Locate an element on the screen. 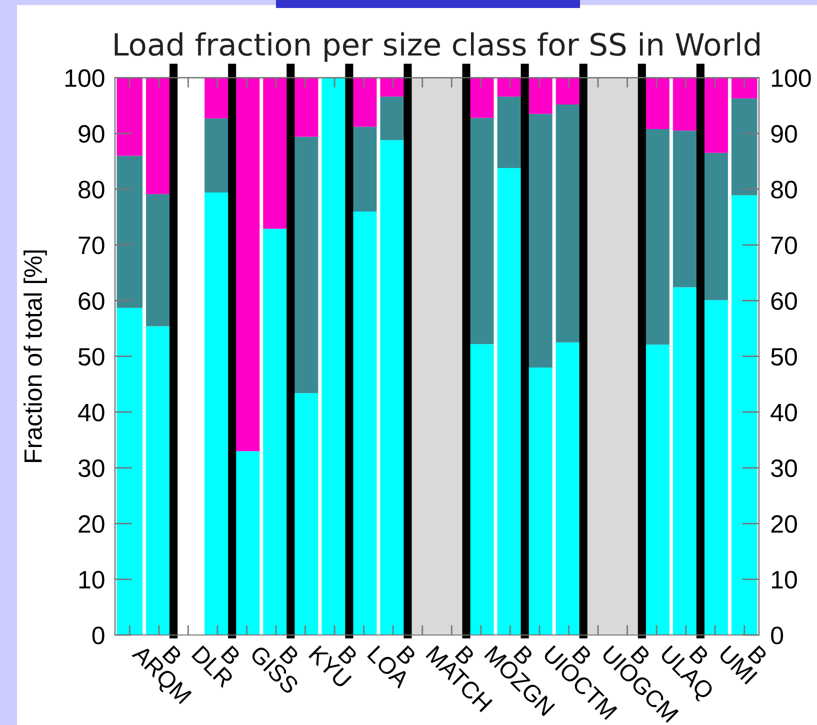 The image size is (817, 725). y2-tick-label: 20 is located at coordinates (784, 524).